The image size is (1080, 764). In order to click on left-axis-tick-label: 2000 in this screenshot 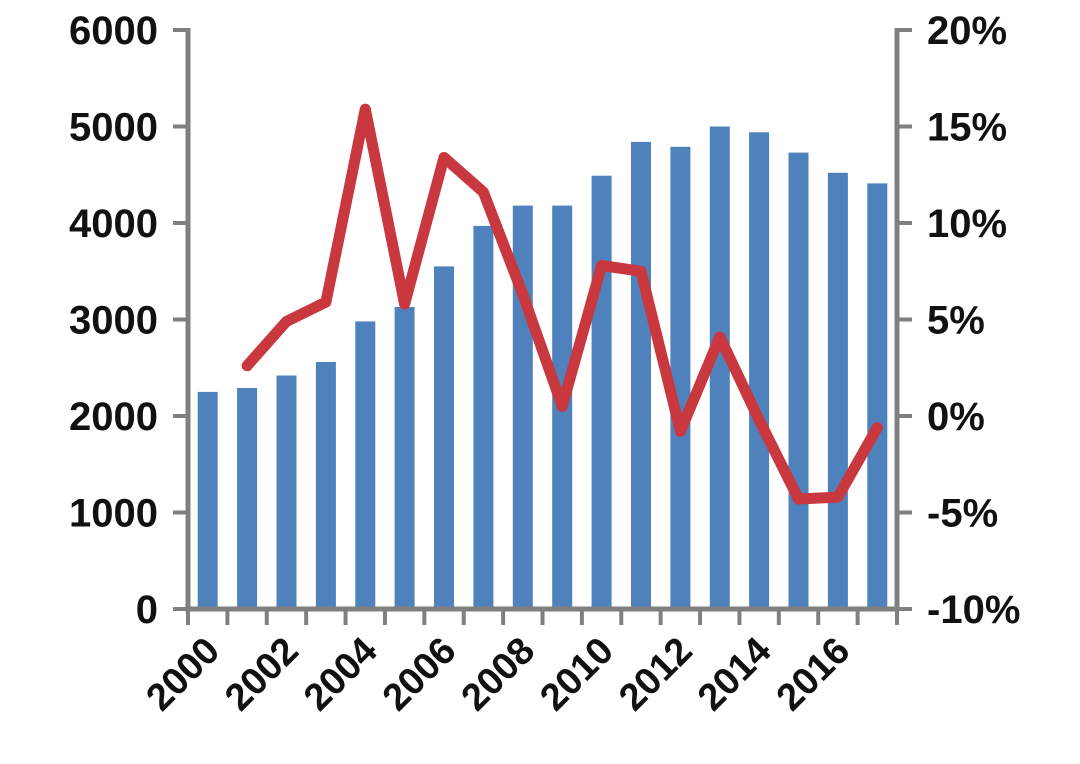, I will do `click(113, 417)`.